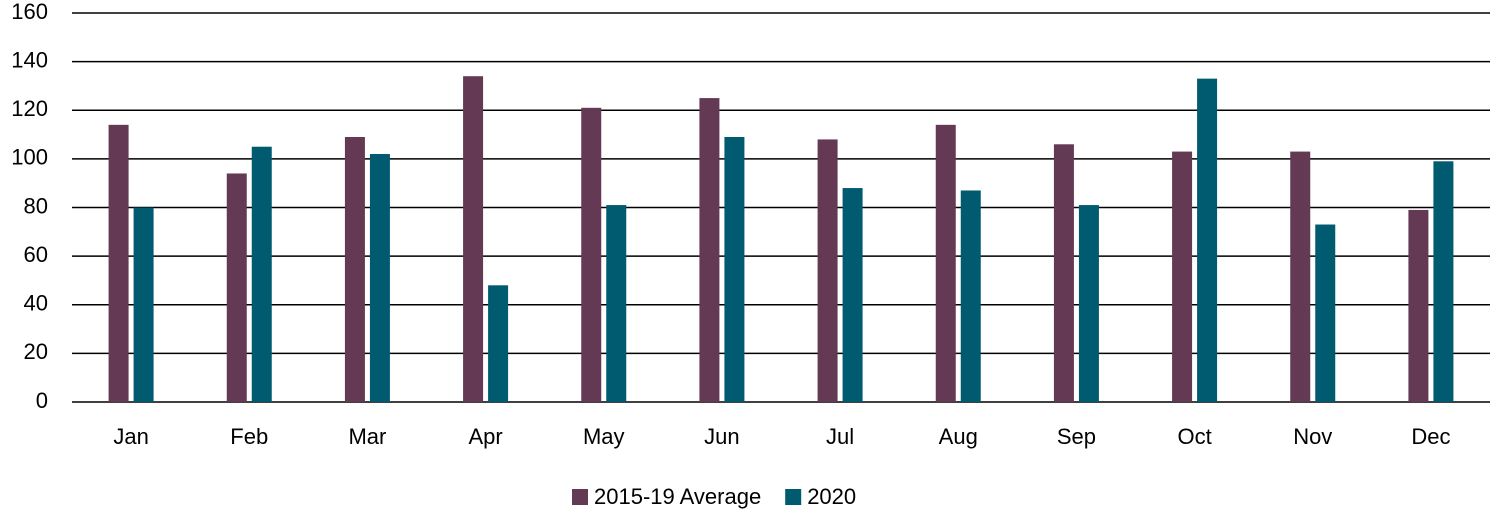  What do you see at coordinates (1194, 436) in the screenshot?
I see `x-tick-label: Oct` at bounding box center [1194, 436].